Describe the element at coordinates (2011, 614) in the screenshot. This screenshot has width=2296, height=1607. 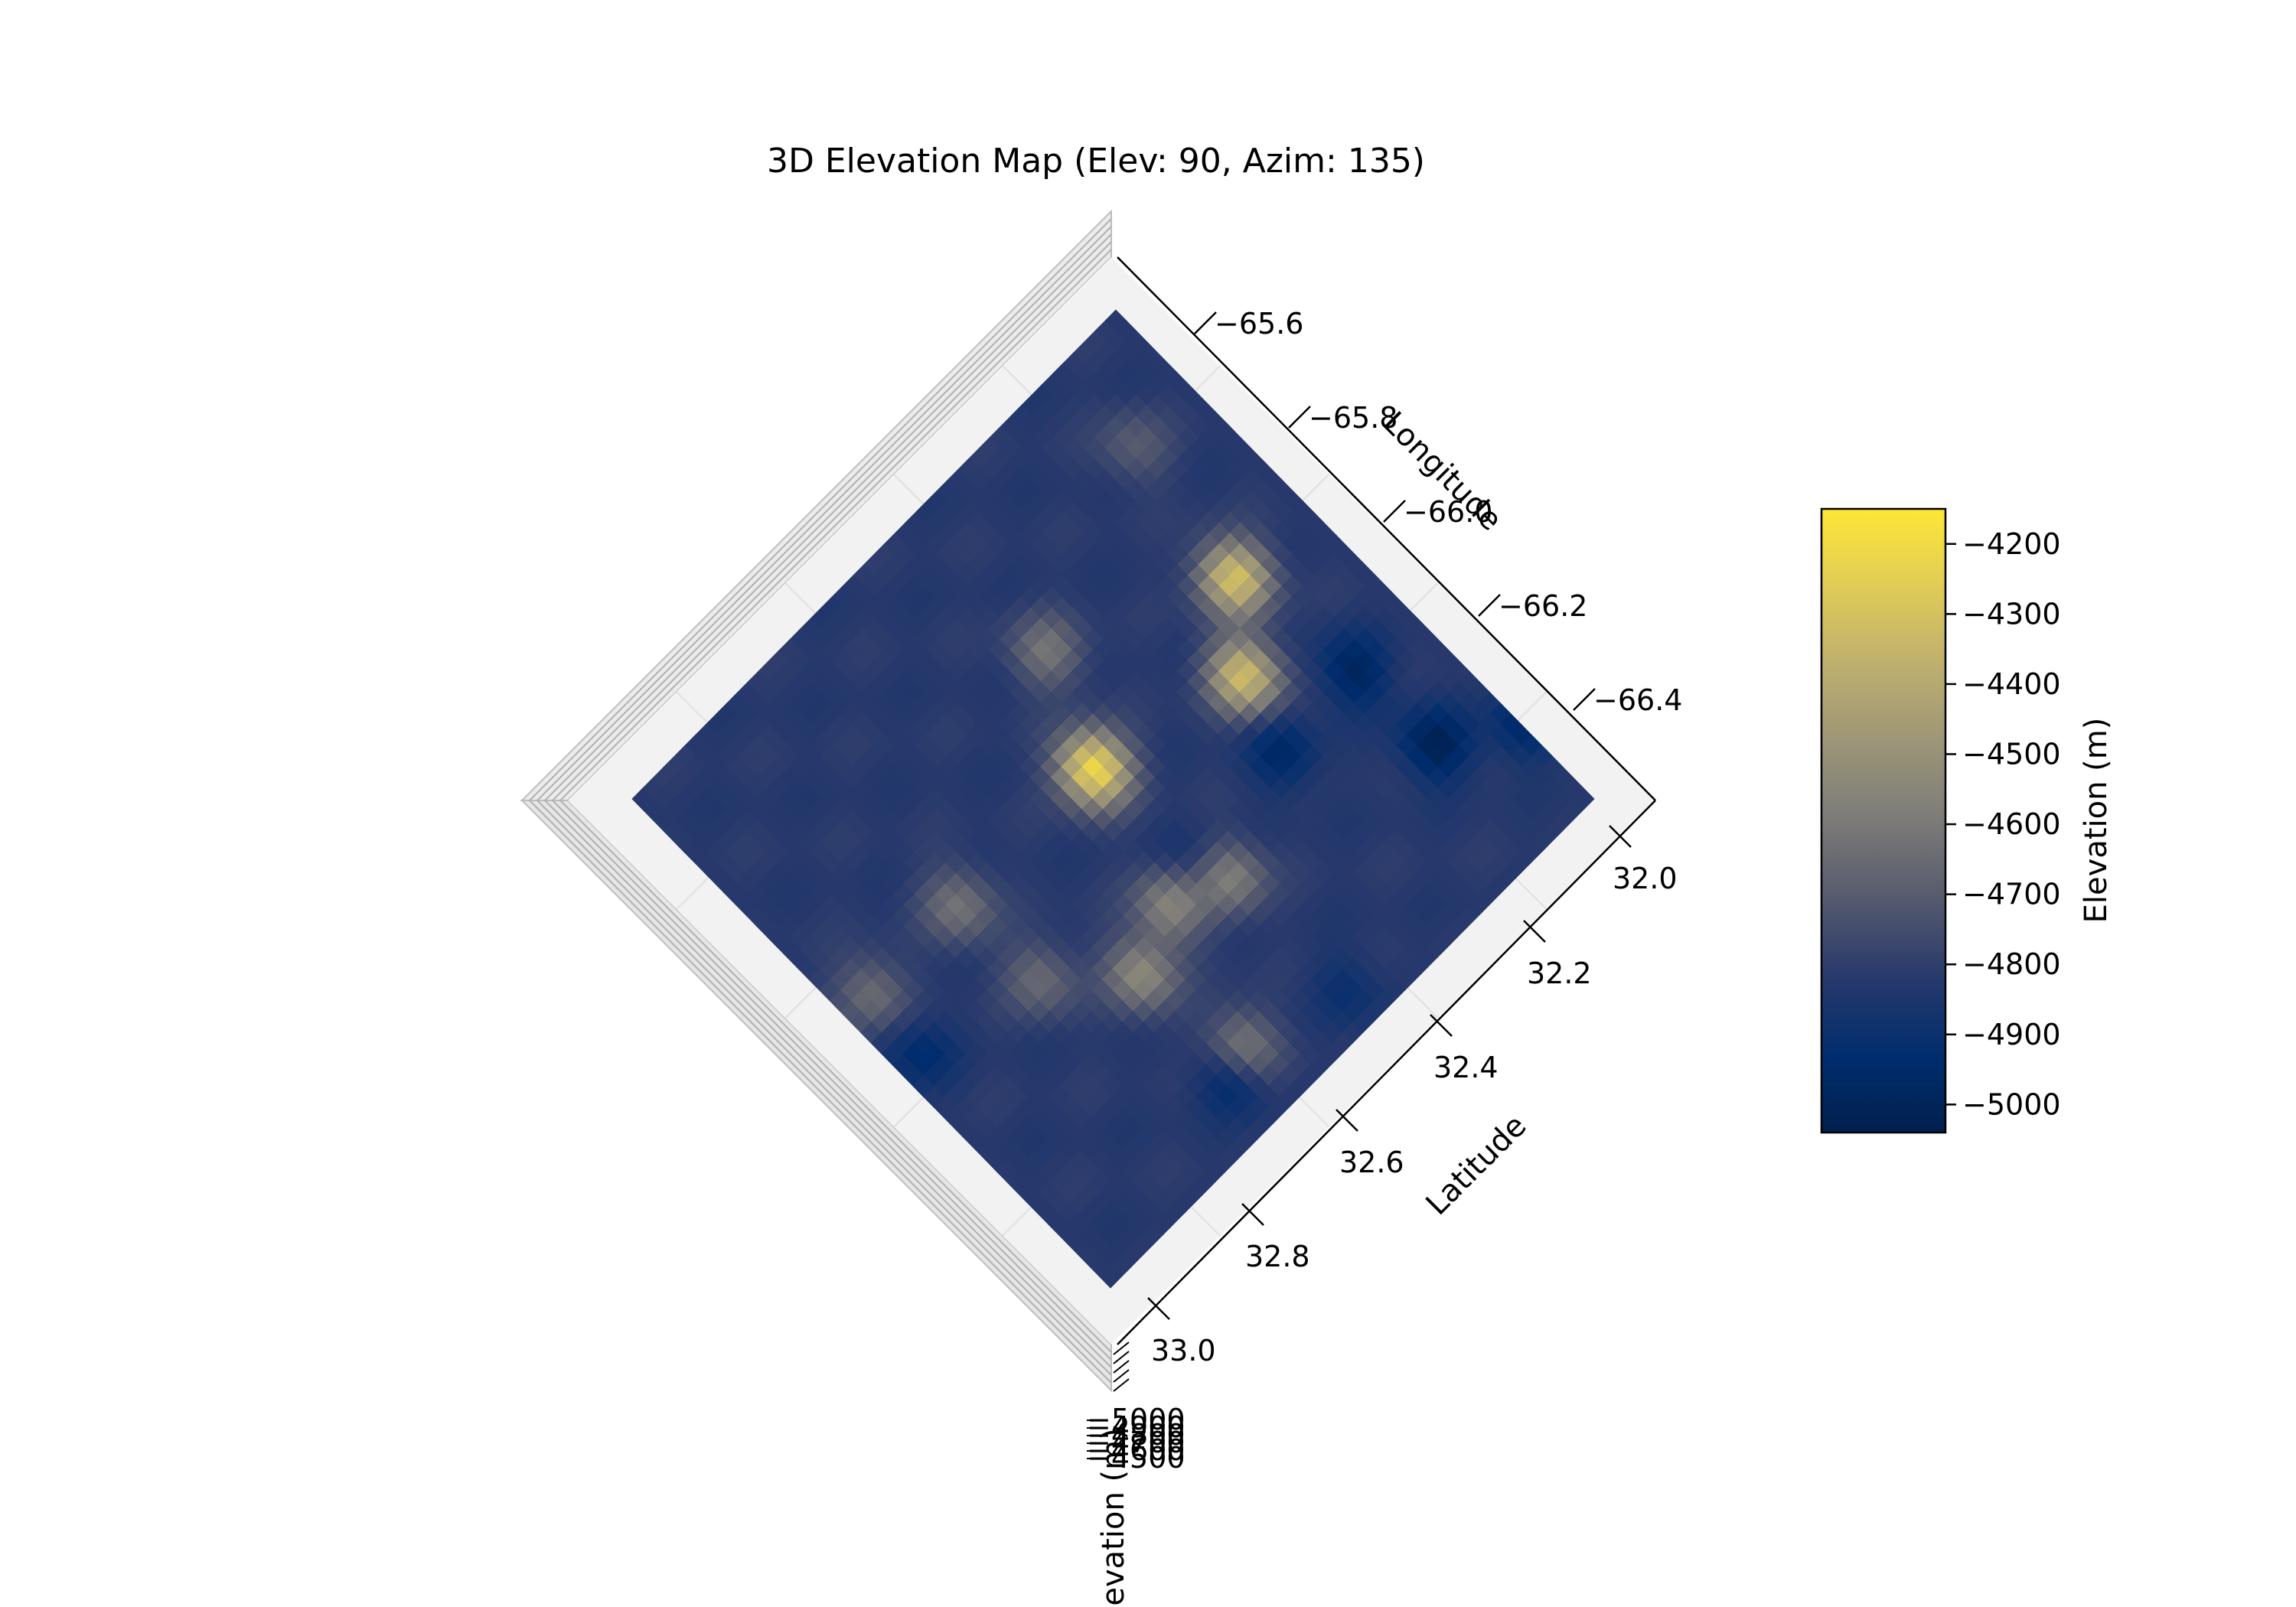
I see `colorbar-tick-label: −4300` at that location.